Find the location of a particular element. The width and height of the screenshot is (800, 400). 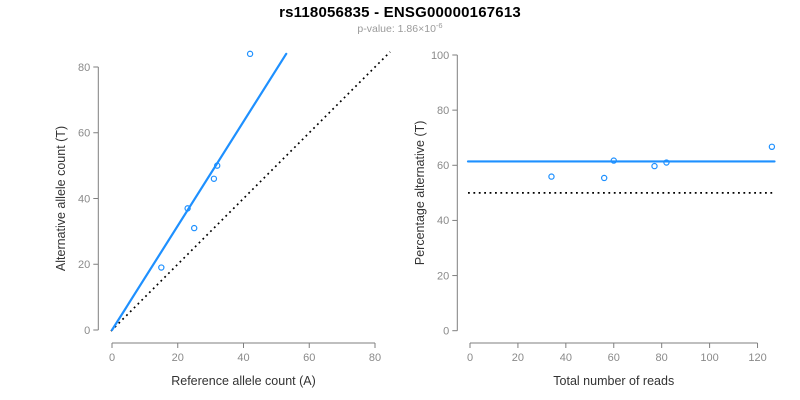

y-axis-title: Alternative allele count (T) is located at coordinates (61, 198).